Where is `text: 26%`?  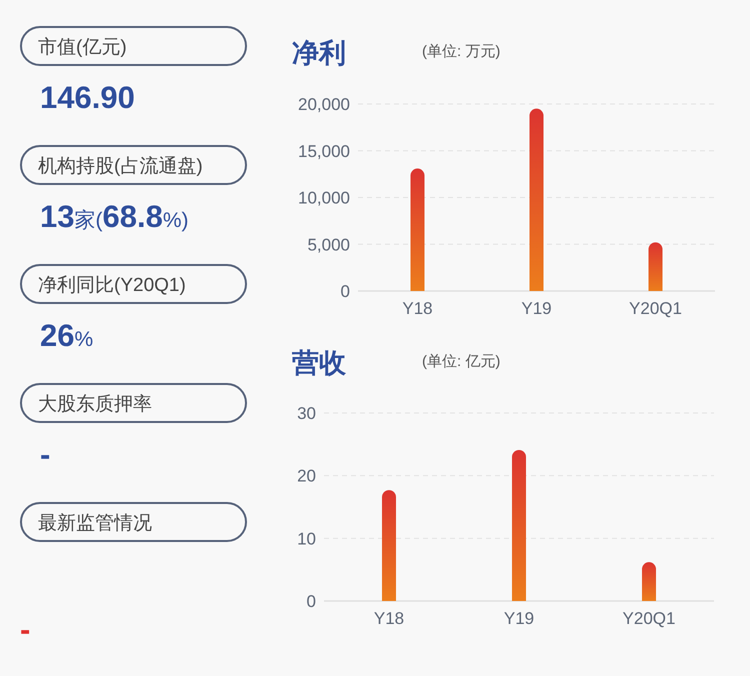
text: 26% is located at coordinates (67, 335).